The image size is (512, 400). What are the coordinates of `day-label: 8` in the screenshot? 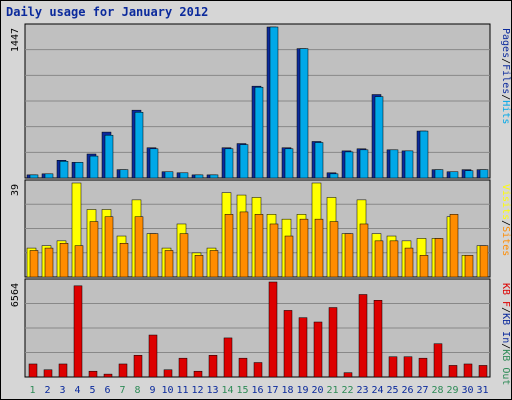 It's located at (137, 390).